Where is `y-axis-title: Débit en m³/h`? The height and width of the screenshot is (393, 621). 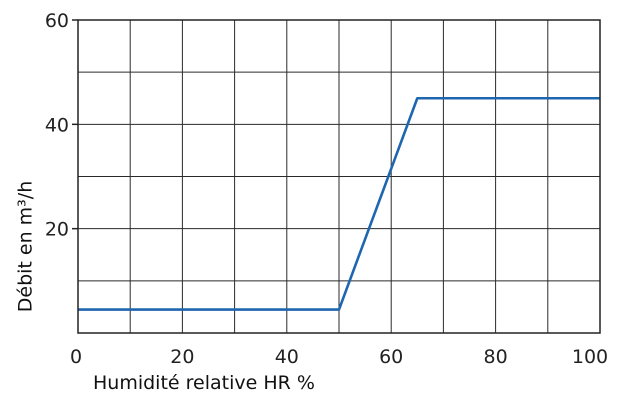
y-axis-title: Débit en m³/h is located at coordinates (26, 247).